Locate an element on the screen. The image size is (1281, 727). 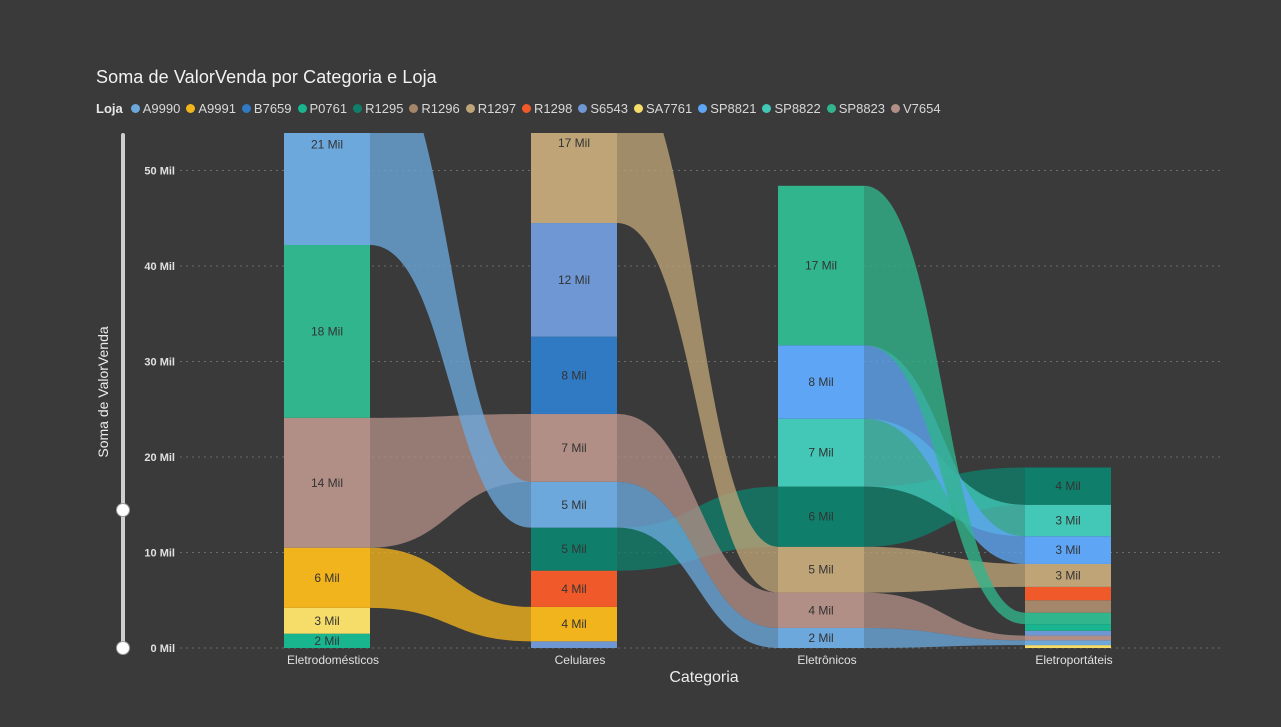
bar-segment-r1298 is located at coordinates (574, 588).